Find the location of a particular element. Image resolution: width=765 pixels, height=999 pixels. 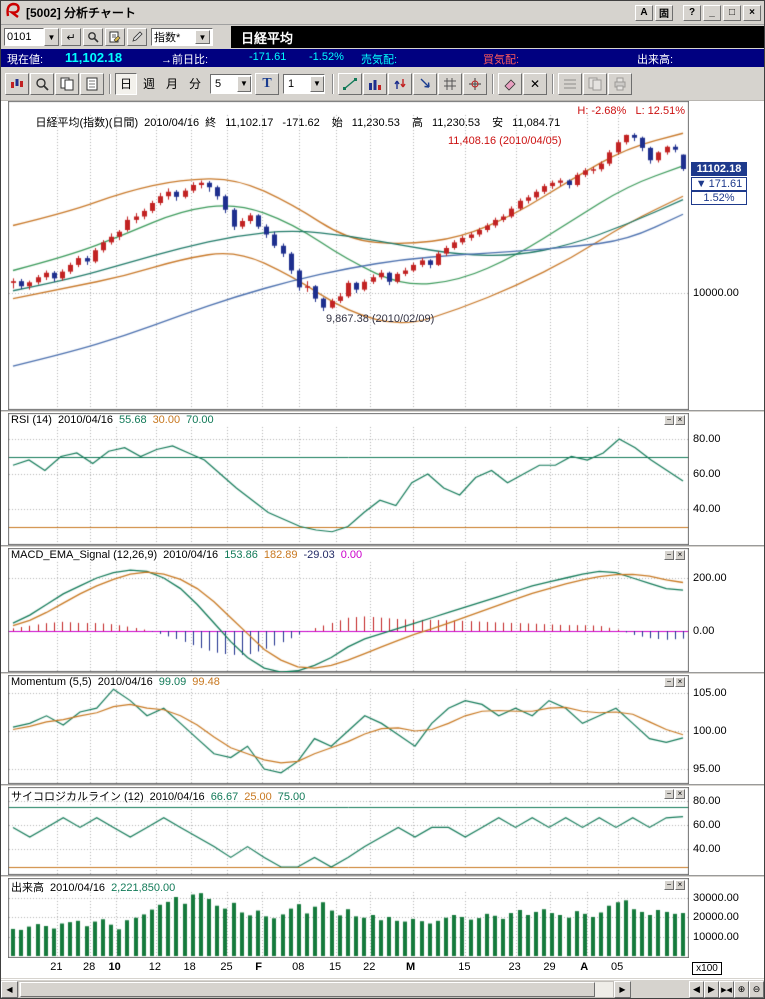

print-button is located at coordinates (620, 83).